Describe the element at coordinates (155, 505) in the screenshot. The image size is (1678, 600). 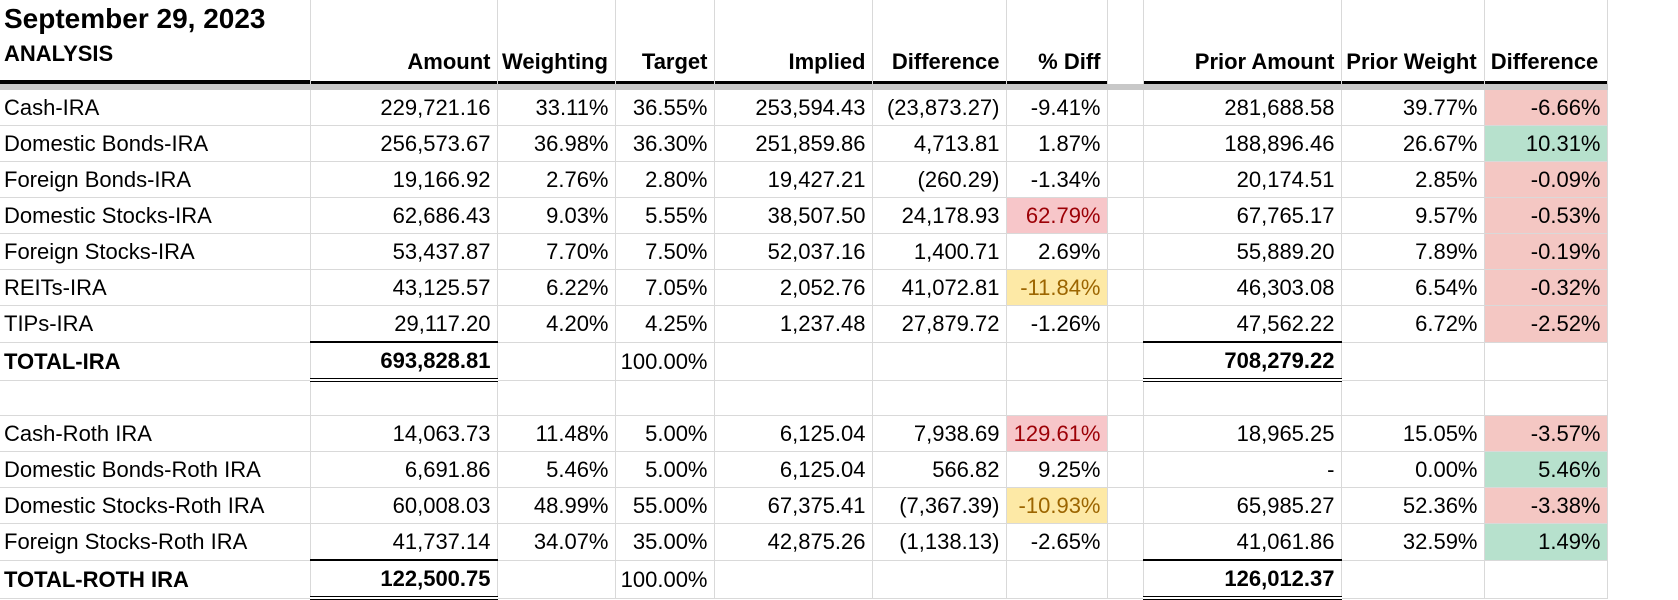
I see `row-label: Domestic Stocks-Roth IRA` at that location.